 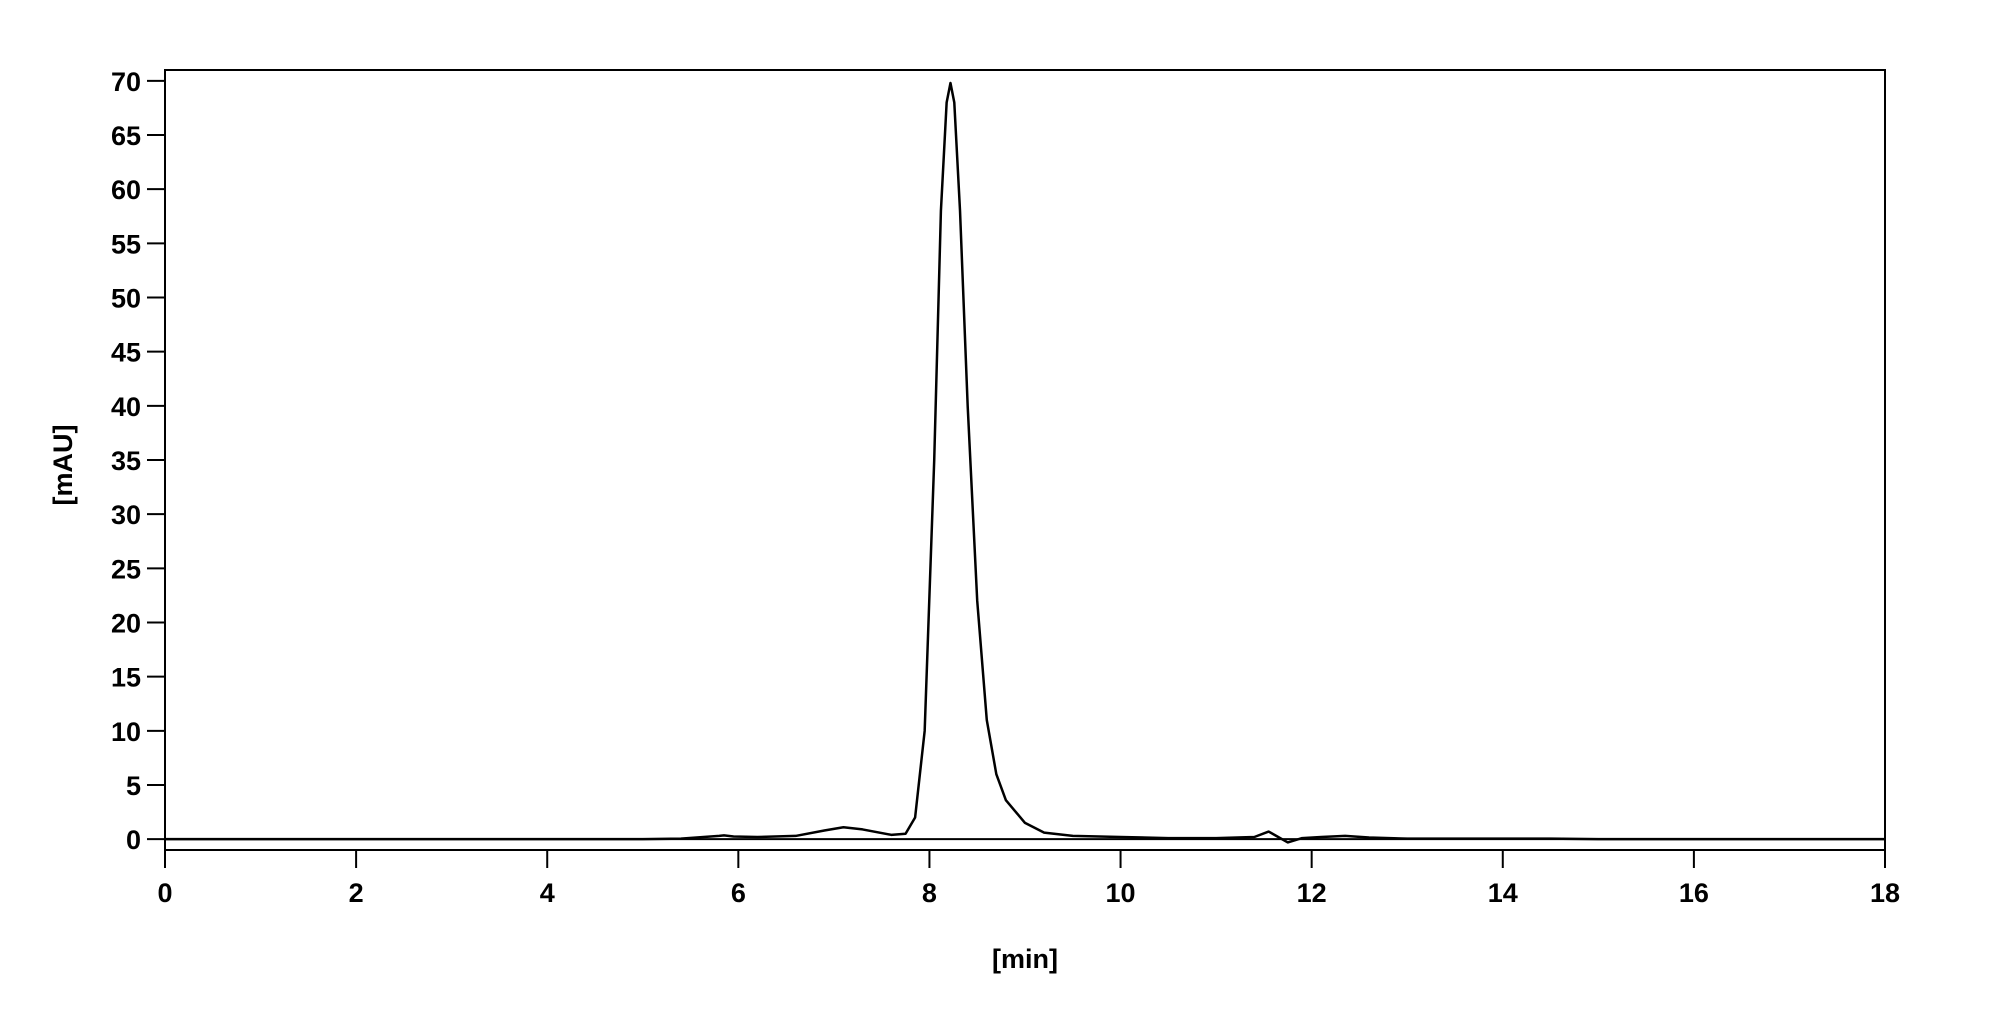 What do you see at coordinates (126, 678) in the screenshot?
I see `y-tick-label: 15` at bounding box center [126, 678].